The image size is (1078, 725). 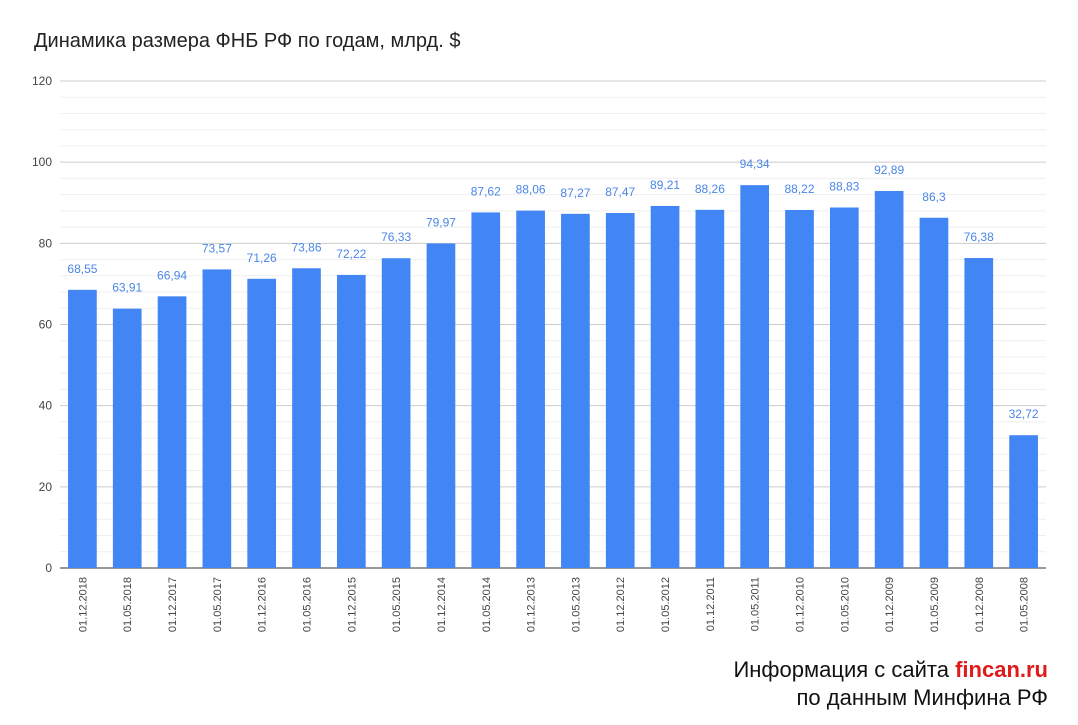 What do you see at coordinates (486, 191) in the screenshot?
I see `data-label: 87,62` at bounding box center [486, 191].